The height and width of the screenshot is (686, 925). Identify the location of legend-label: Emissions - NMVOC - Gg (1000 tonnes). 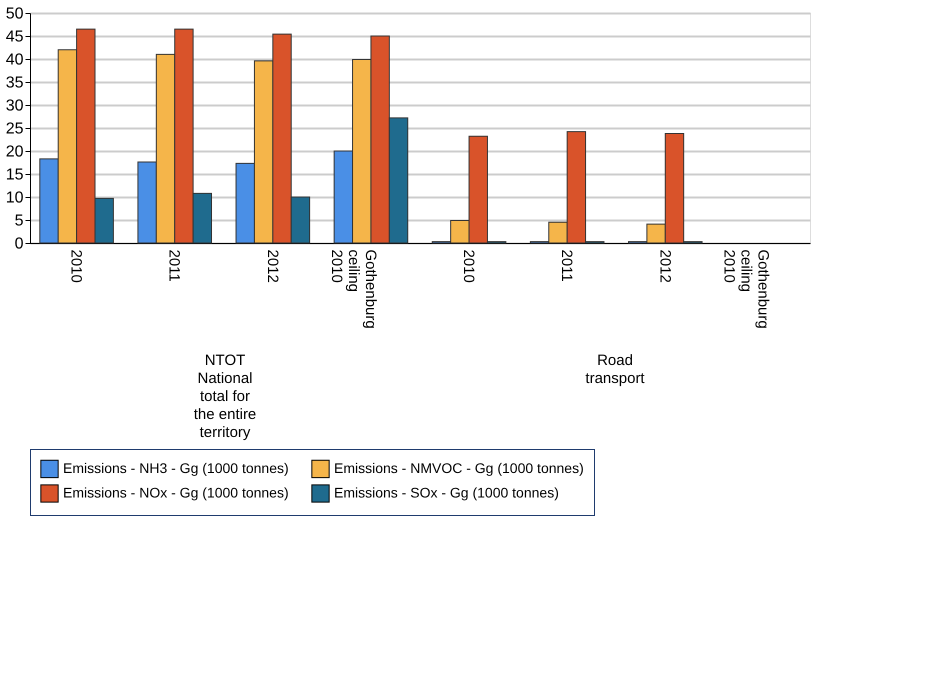
(459, 468).